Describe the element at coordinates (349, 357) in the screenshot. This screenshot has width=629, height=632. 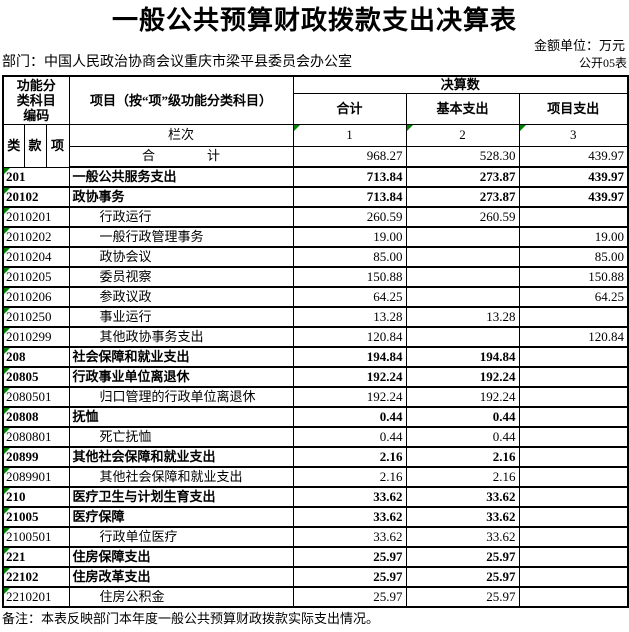
I see `total-cell: 194.84` at that location.